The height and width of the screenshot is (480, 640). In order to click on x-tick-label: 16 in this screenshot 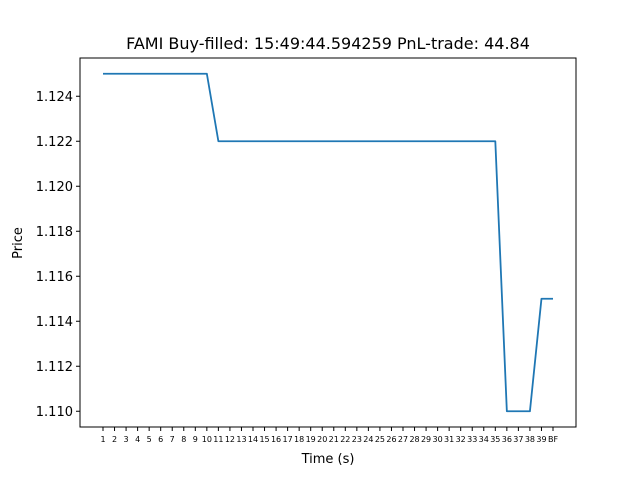, I will do `click(276, 439)`.